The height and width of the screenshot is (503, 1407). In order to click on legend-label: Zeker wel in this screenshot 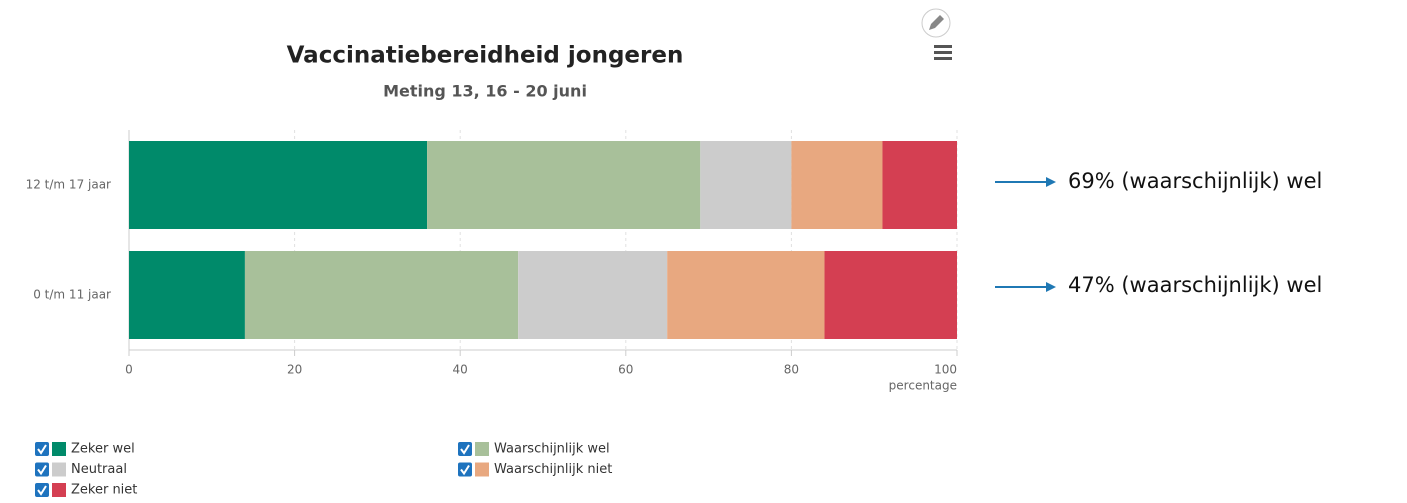, I will do `click(103, 449)`.